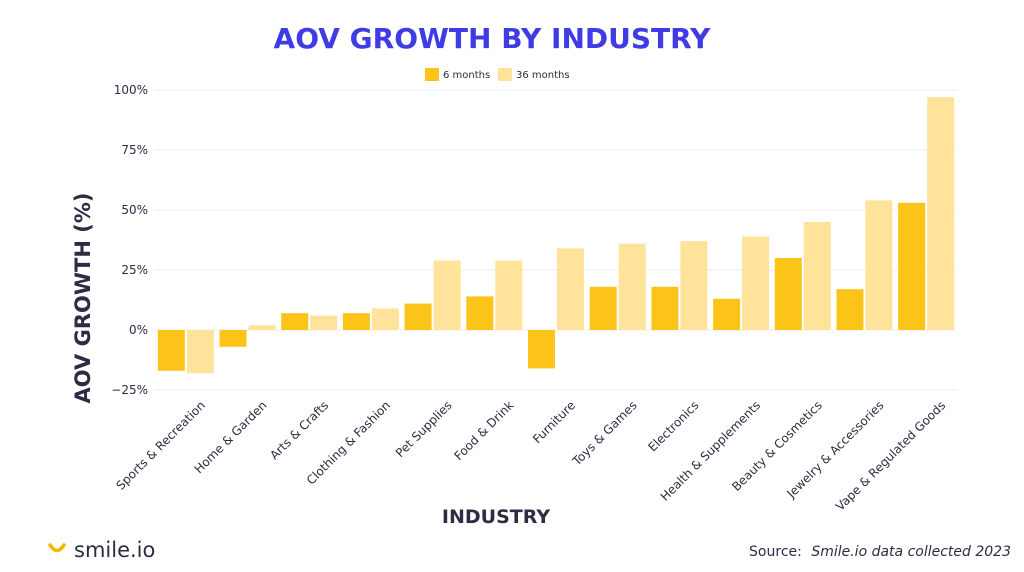 This screenshot has height=572, width=1024. What do you see at coordinates (129, 240) in the screenshot?
I see `y-axis-ticks: 100% 75% 50% 25% 0% −25%` at bounding box center [129, 240].